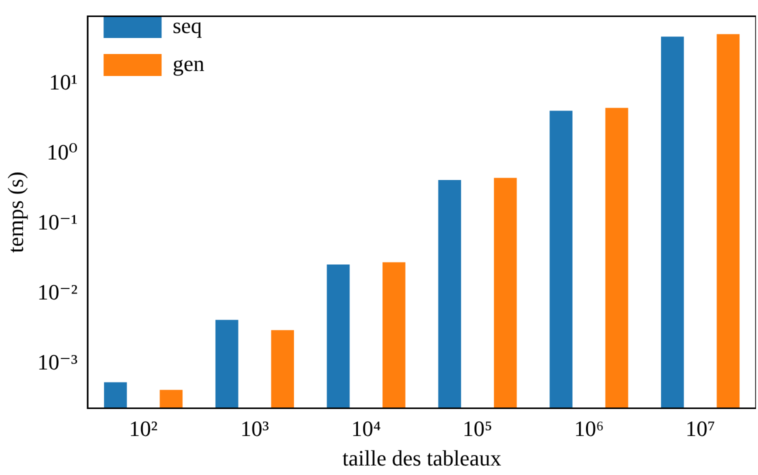 The height and width of the screenshot is (475, 758). Describe the element at coordinates (57, 291) in the screenshot. I see `y-tick-label: 10⁻²` at that location.